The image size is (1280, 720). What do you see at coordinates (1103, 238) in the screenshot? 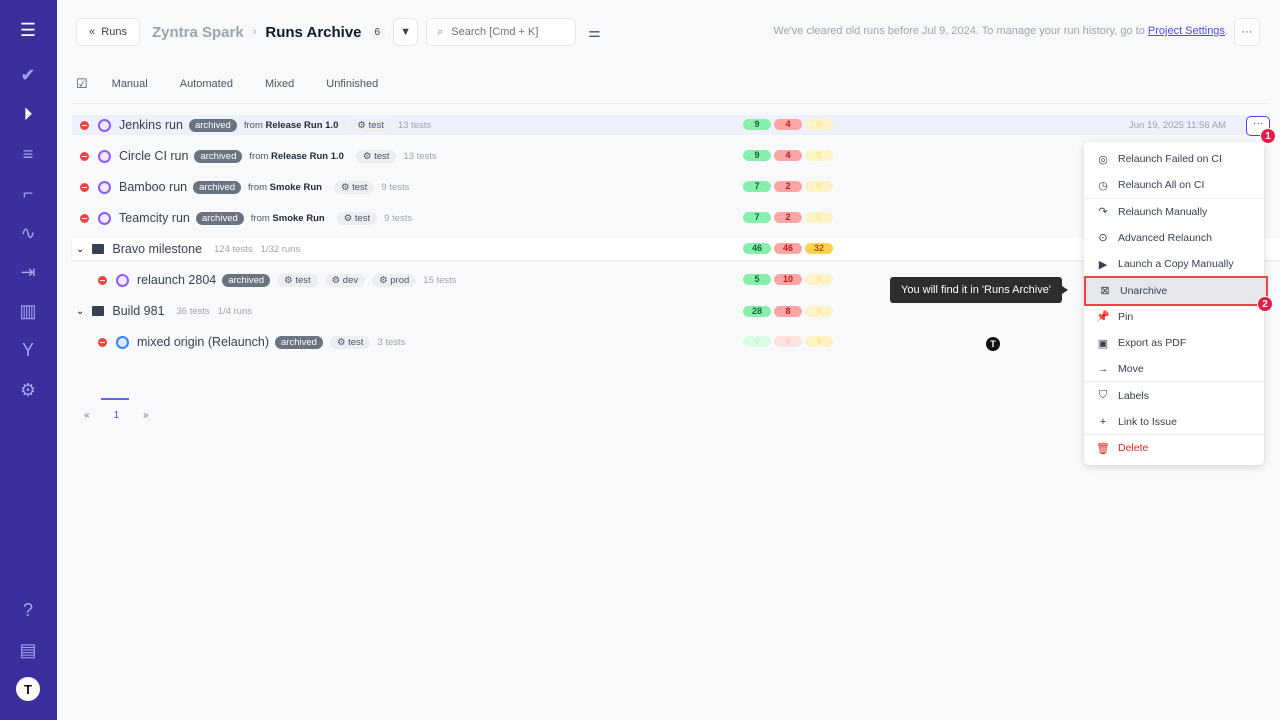
I see `advanced-relaunch-icon: ⊙` at bounding box center [1103, 238].